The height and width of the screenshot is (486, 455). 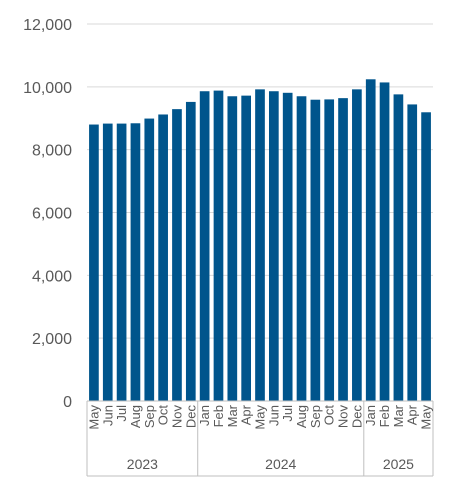 What do you see at coordinates (52, 276) in the screenshot?
I see `y-tick-label: 4,000` at bounding box center [52, 276].